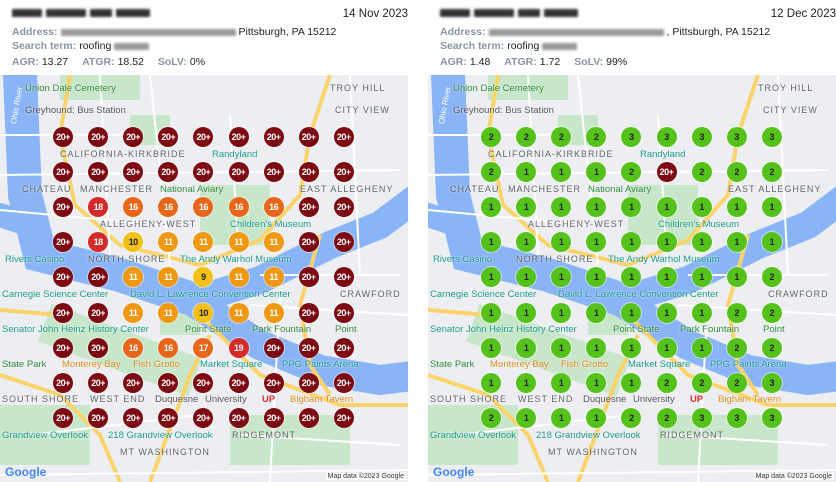 Image resolution: width=836 pixels, height=482 pixels. What do you see at coordinates (238, 347) in the screenshot?
I see `rank-marker: 19` at bounding box center [238, 347].